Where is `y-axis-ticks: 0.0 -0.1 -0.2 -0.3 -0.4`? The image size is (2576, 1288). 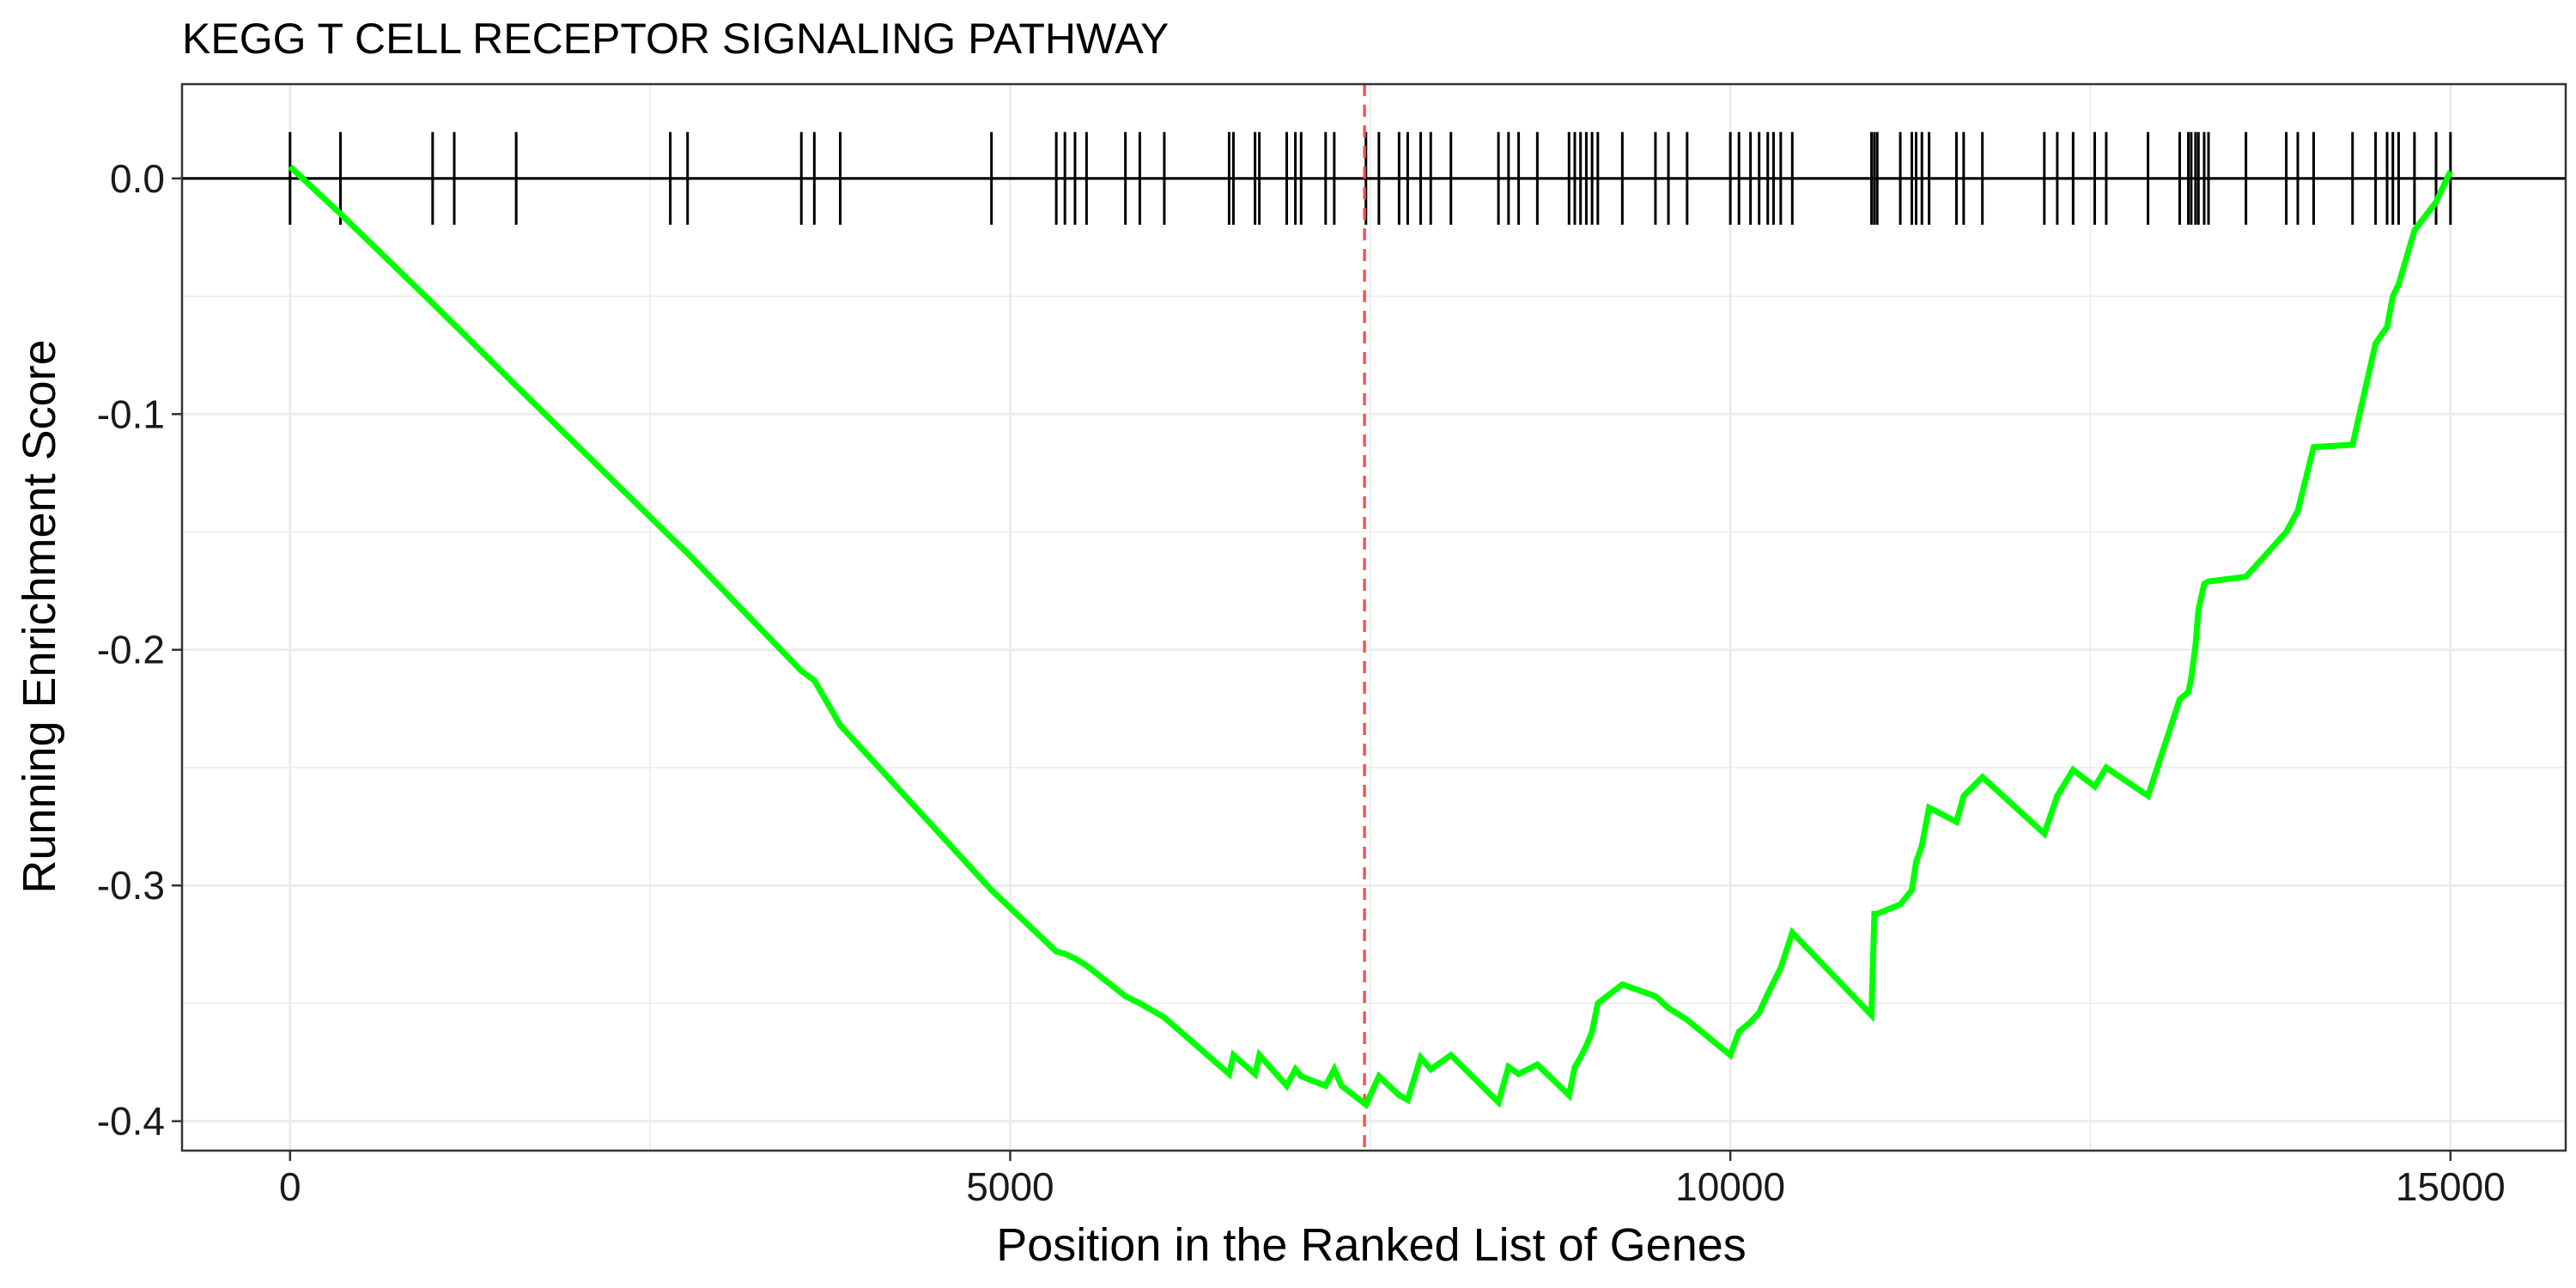 y-axis-ticks: 0.0 -0.1 -0.2 -0.3 -0.4 is located at coordinates (139, 650).